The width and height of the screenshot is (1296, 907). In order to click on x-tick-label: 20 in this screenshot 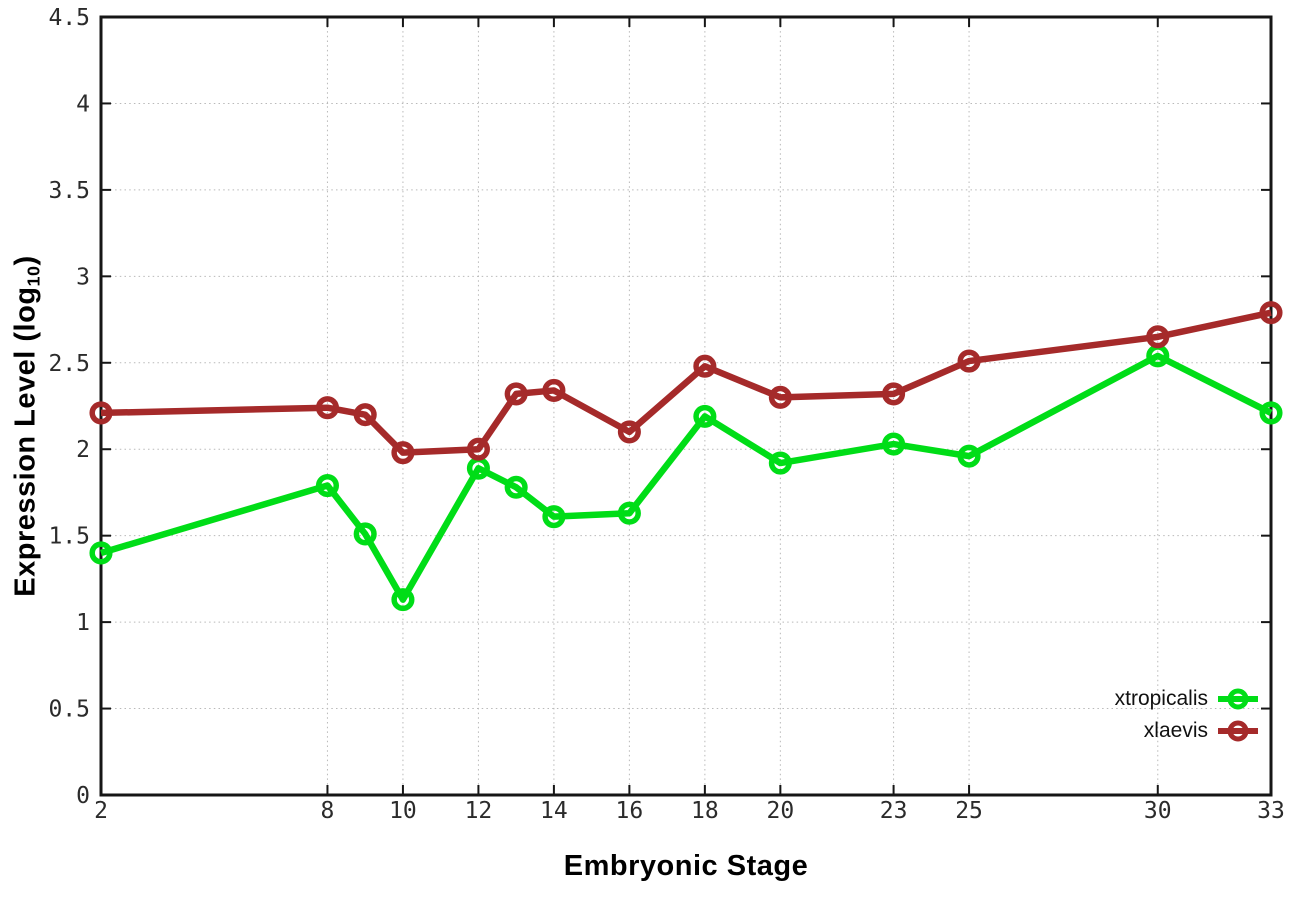, I will do `click(781, 811)`.